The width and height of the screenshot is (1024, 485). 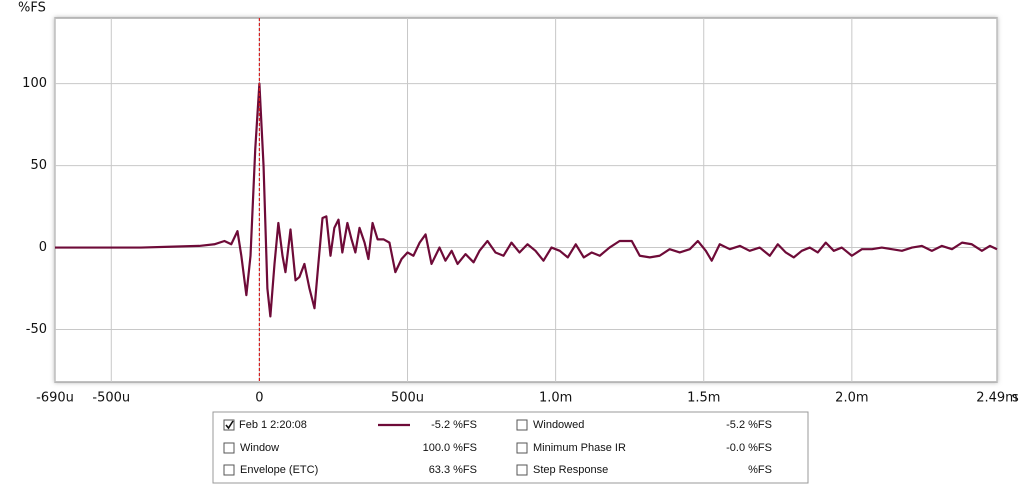 What do you see at coordinates (558, 425) in the screenshot?
I see `legend-label: Windowed` at bounding box center [558, 425].